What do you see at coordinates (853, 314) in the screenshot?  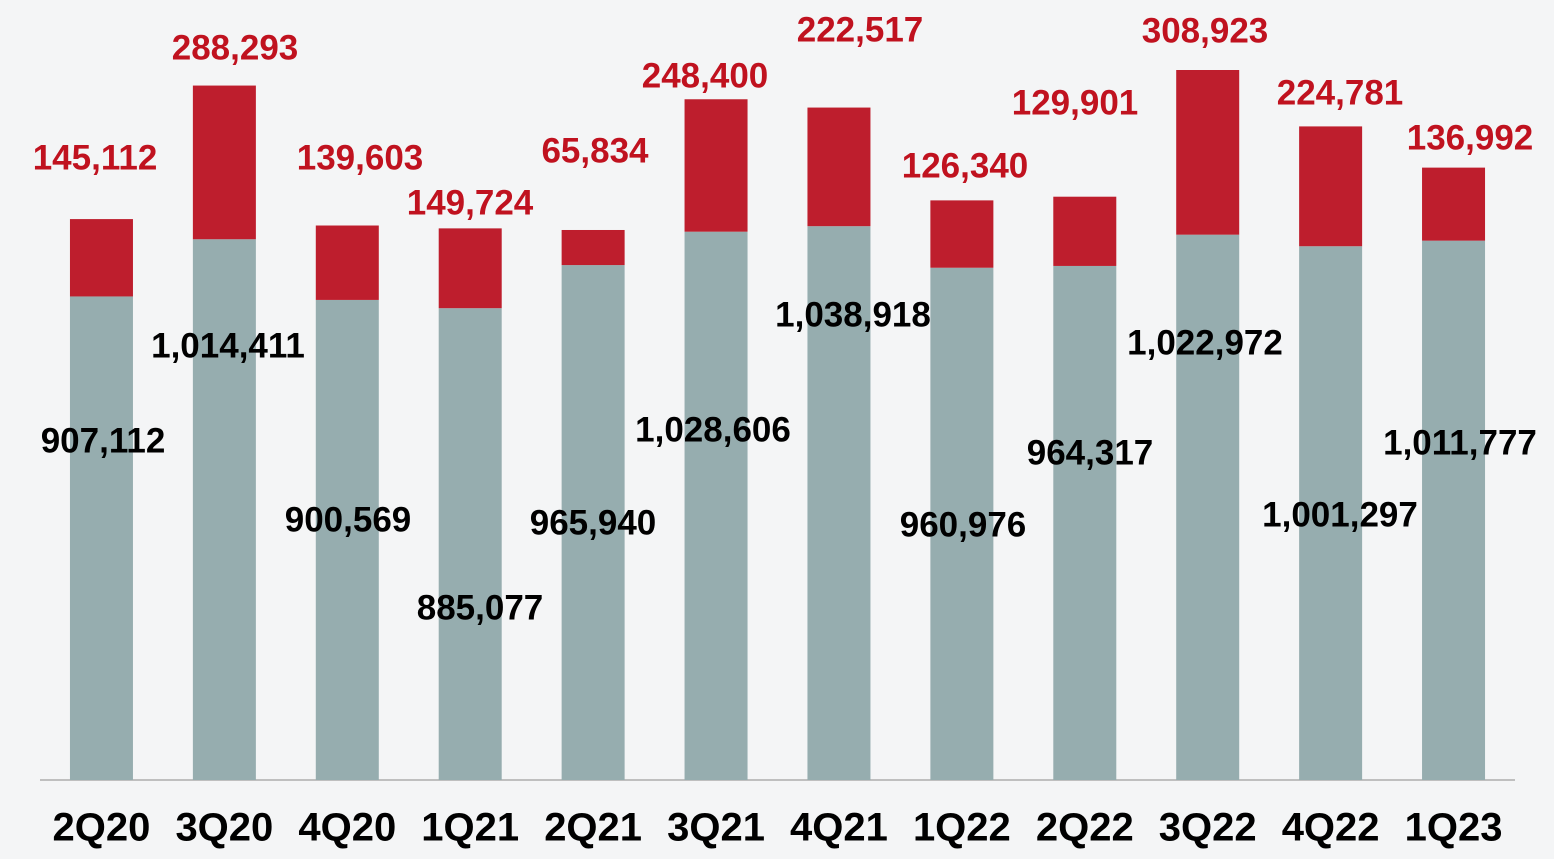 I see `value-label: 1,038,918` at bounding box center [853, 314].